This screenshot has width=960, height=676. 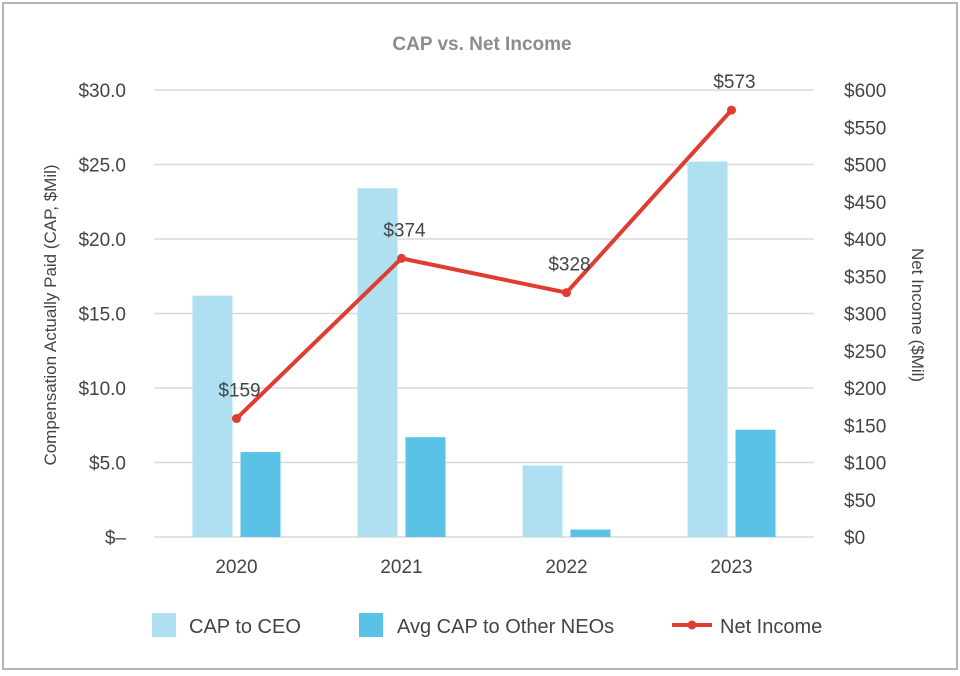 What do you see at coordinates (771, 627) in the screenshot?
I see `legend-label: Net Income` at bounding box center [771, 627].